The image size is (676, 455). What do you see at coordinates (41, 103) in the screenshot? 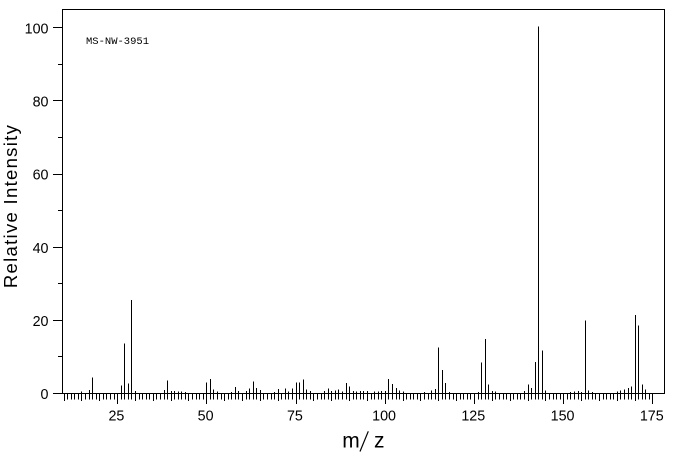
I see `svg-text: 80` at bounding box center [41, 103].